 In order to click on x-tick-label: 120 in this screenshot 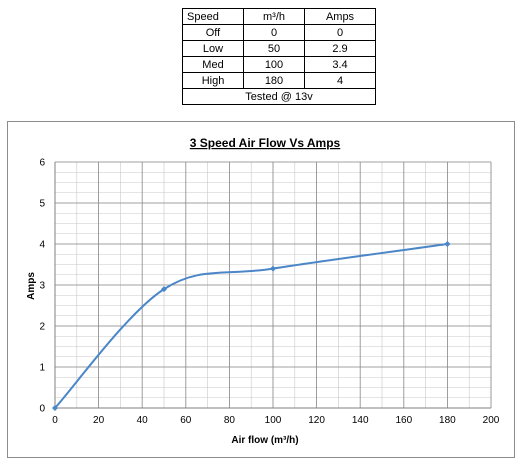, I will do `click(316, 420)`.